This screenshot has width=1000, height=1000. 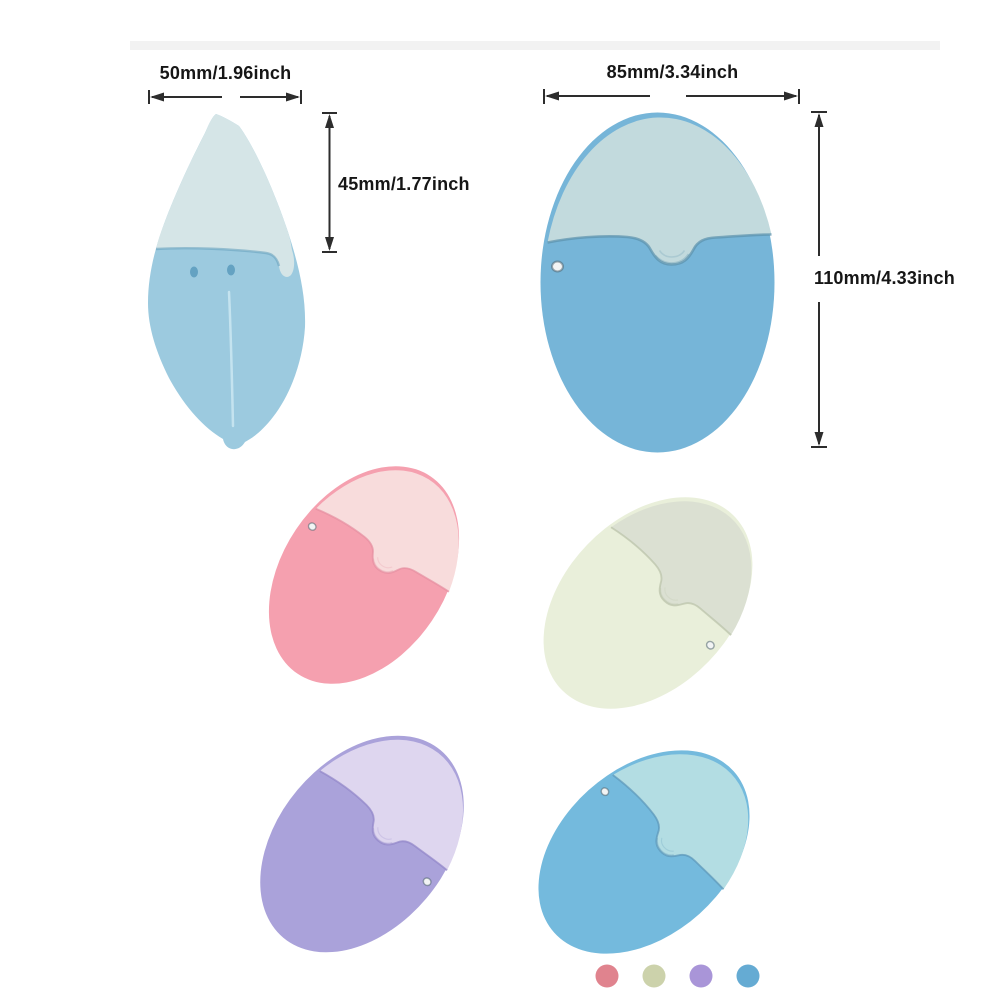 I want to click on egg-green, so click(x=648, y=603).